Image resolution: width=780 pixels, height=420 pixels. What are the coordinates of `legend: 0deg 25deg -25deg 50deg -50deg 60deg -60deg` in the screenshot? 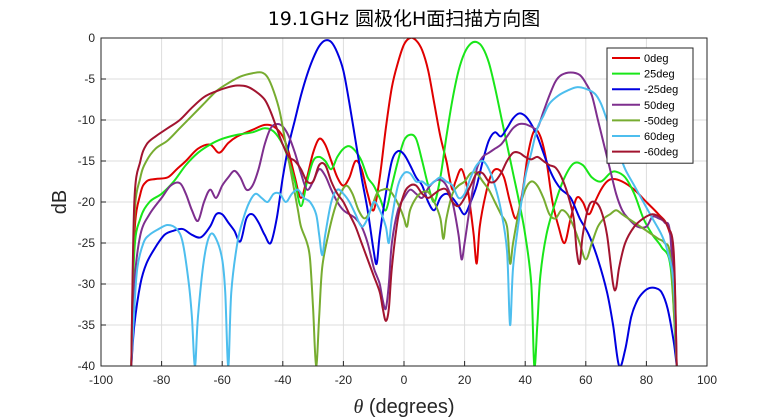 It's located at (650, 105).